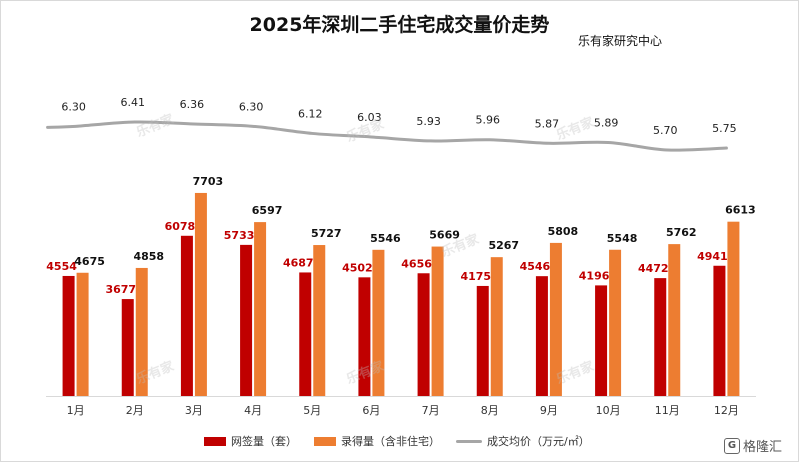 This screenshot has height=462, width=799. Describe the element at coordinates (194, 410) in the screenshot. I see `x-tick-label: 3月` at that location.